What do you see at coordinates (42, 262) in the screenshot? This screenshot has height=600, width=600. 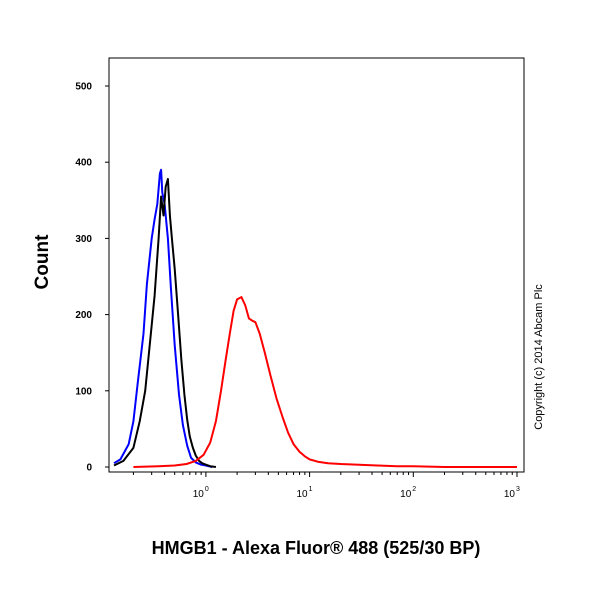 I see `y-axis-label: Count` at bounding box center [42, 262].